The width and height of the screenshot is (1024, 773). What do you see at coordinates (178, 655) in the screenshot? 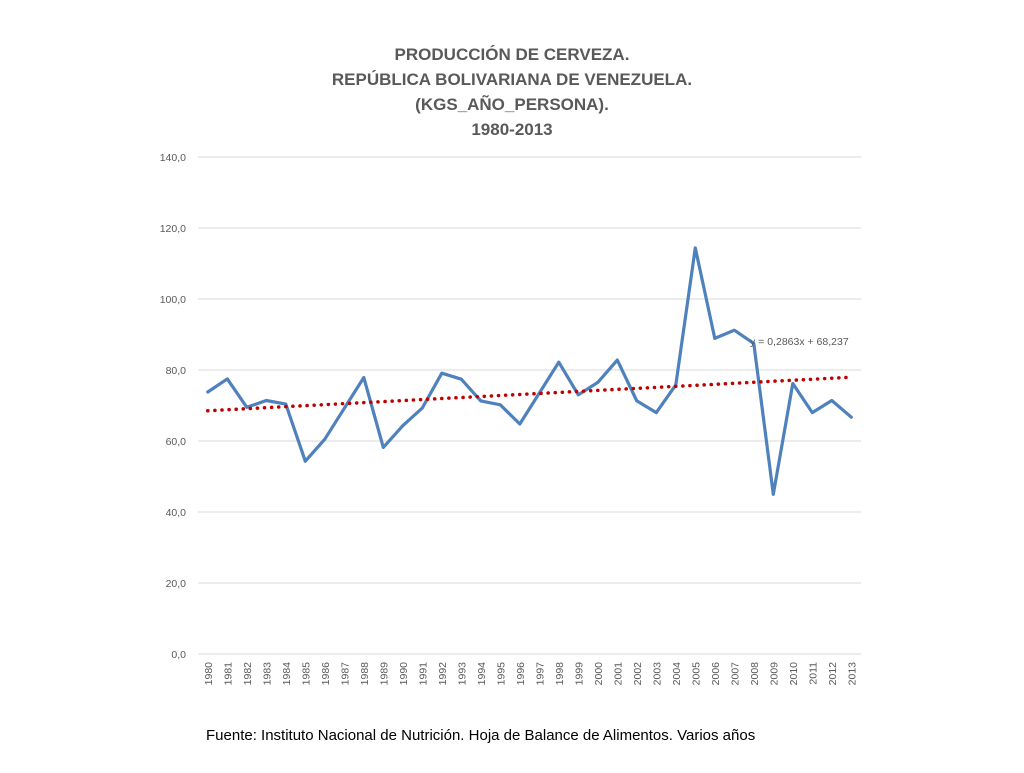
I see `y-tick-label: 0,0` at bounding box center [178, 655].